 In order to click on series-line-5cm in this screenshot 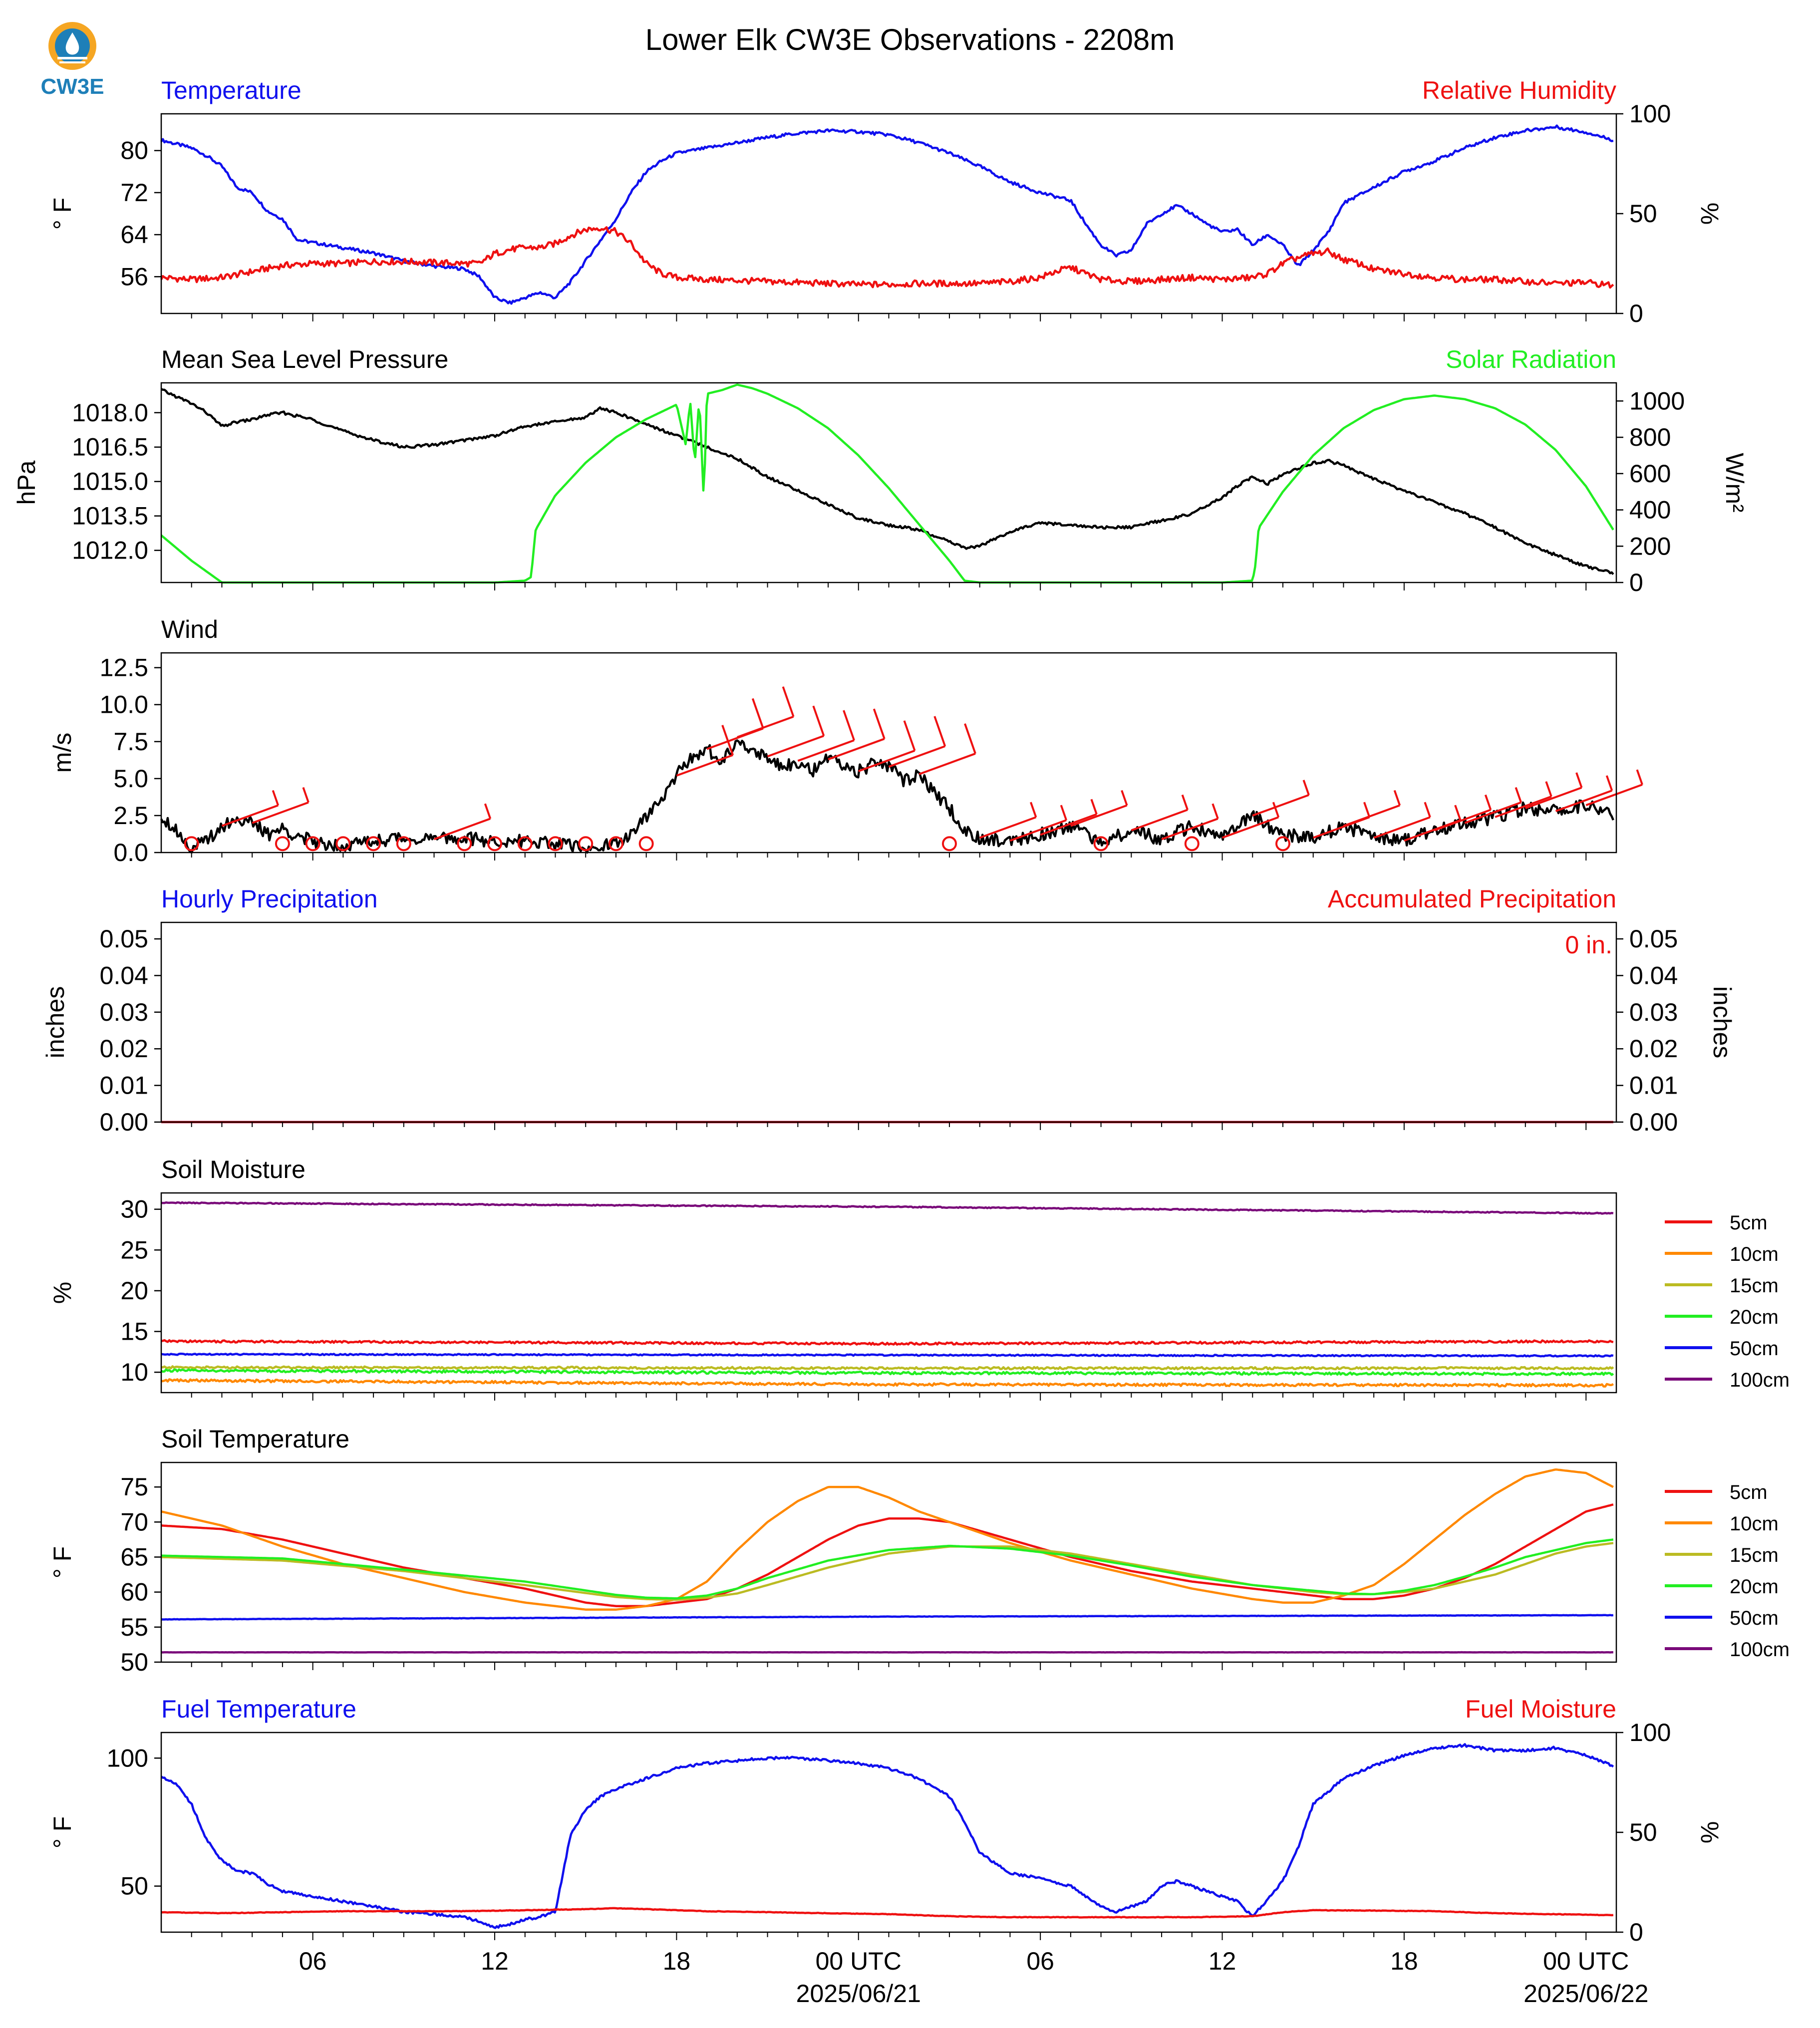, I will do `click(887, 1555)`.